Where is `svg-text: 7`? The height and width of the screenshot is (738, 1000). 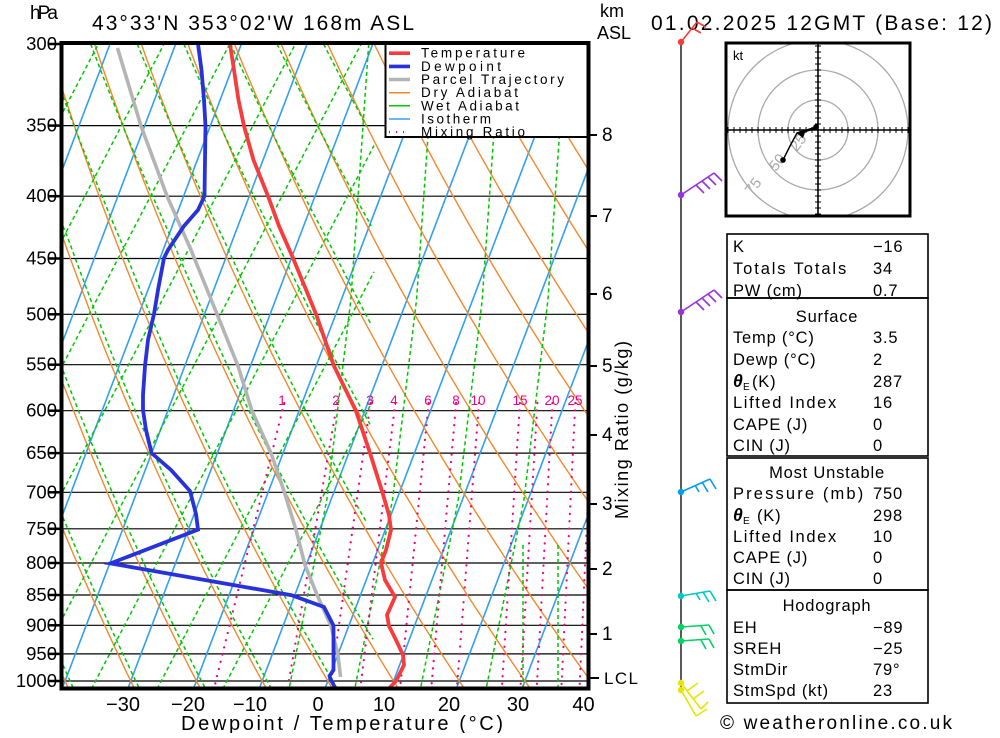 svg-text: 7 is located at coordinates (607, 216).